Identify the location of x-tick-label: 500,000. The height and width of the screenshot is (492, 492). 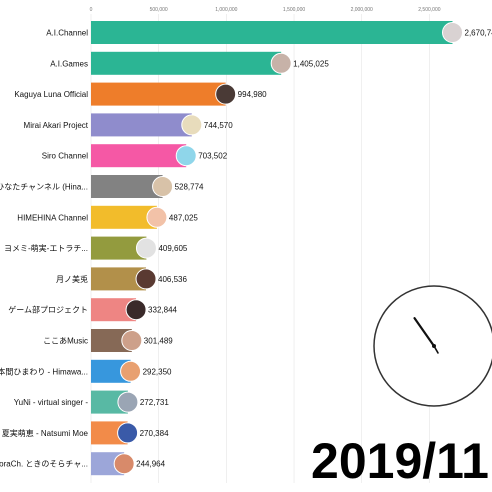
(159, 10).